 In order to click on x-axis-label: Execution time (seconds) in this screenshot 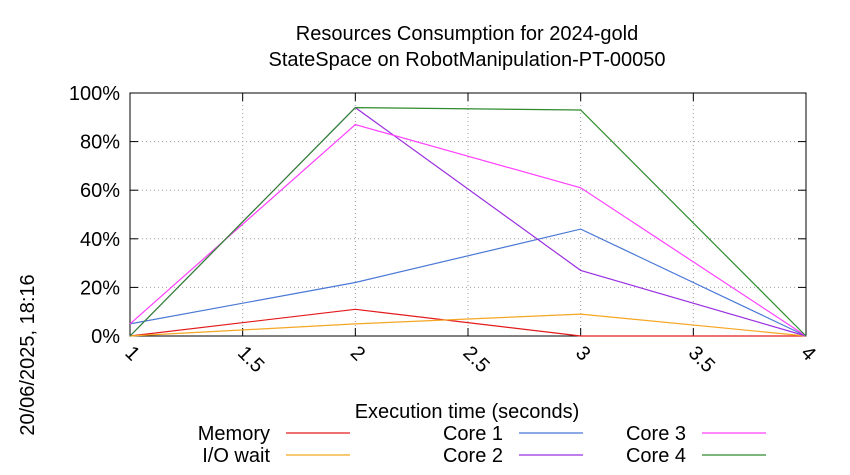, I will do `click(467, 412)`.